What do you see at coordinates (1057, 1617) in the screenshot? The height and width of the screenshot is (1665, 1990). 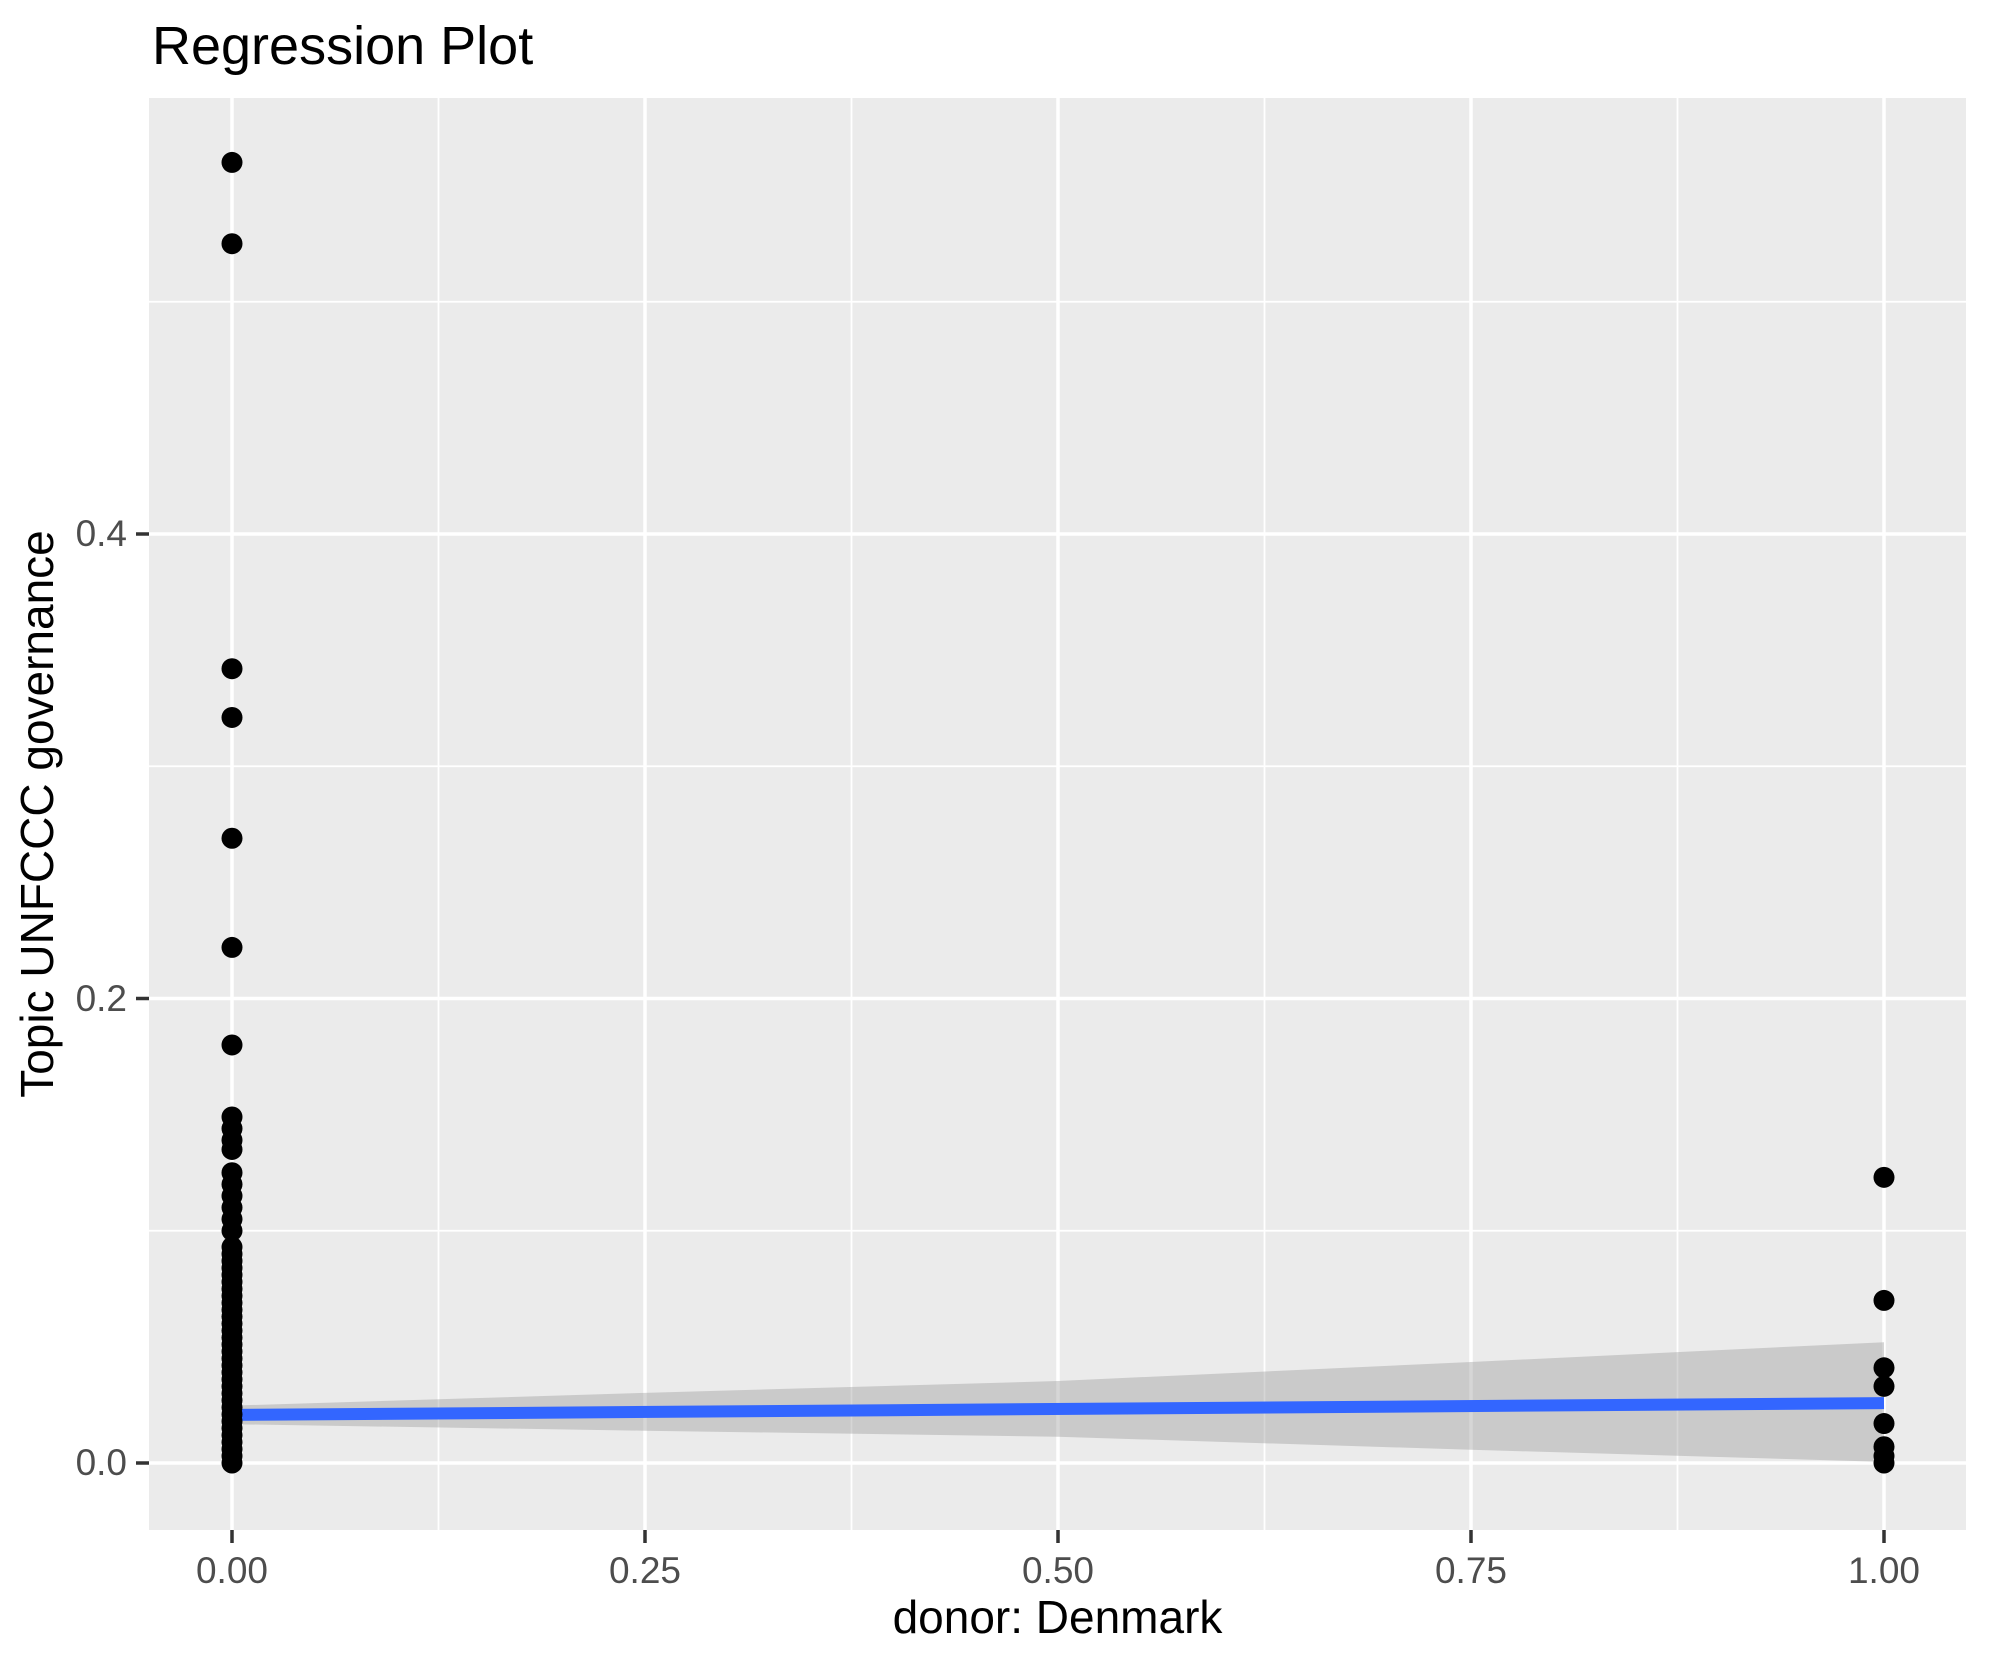 I see `x-axis-title: donor: Denmark` at bounding box center [1057, 1617].